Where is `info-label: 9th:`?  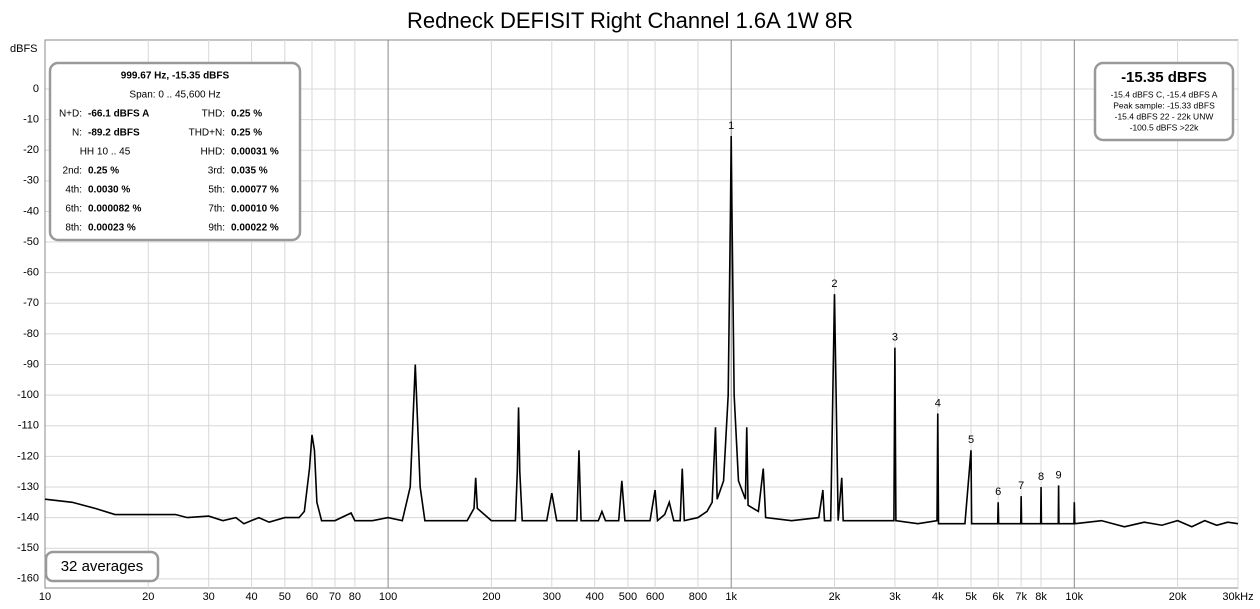 info-label: 9th: is located at coordinates (216, 228).